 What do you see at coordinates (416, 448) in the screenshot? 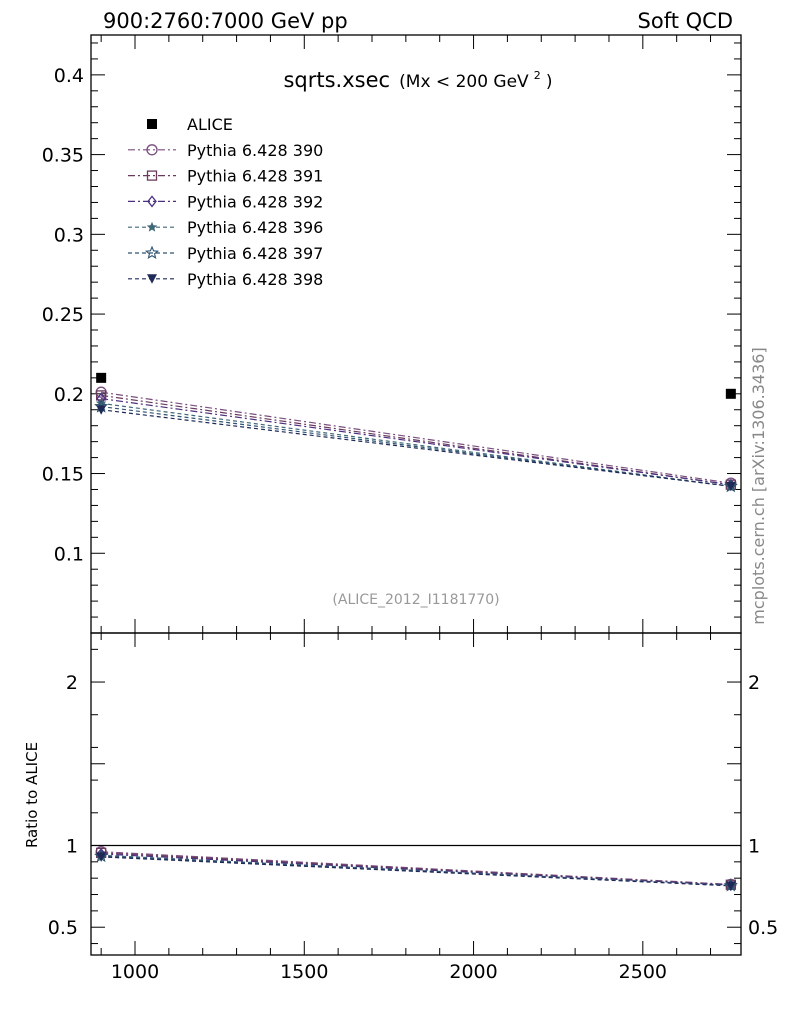
I see `main-series-line-p398` at bounding box center [416, 448].